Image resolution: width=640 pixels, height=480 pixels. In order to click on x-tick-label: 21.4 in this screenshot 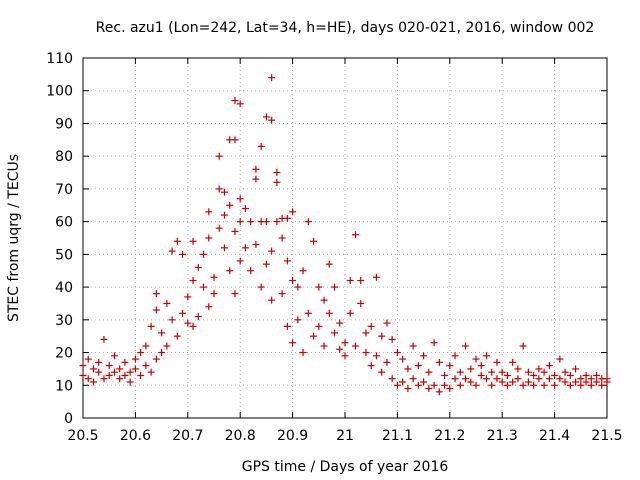, I will do `click(554, 436)`.